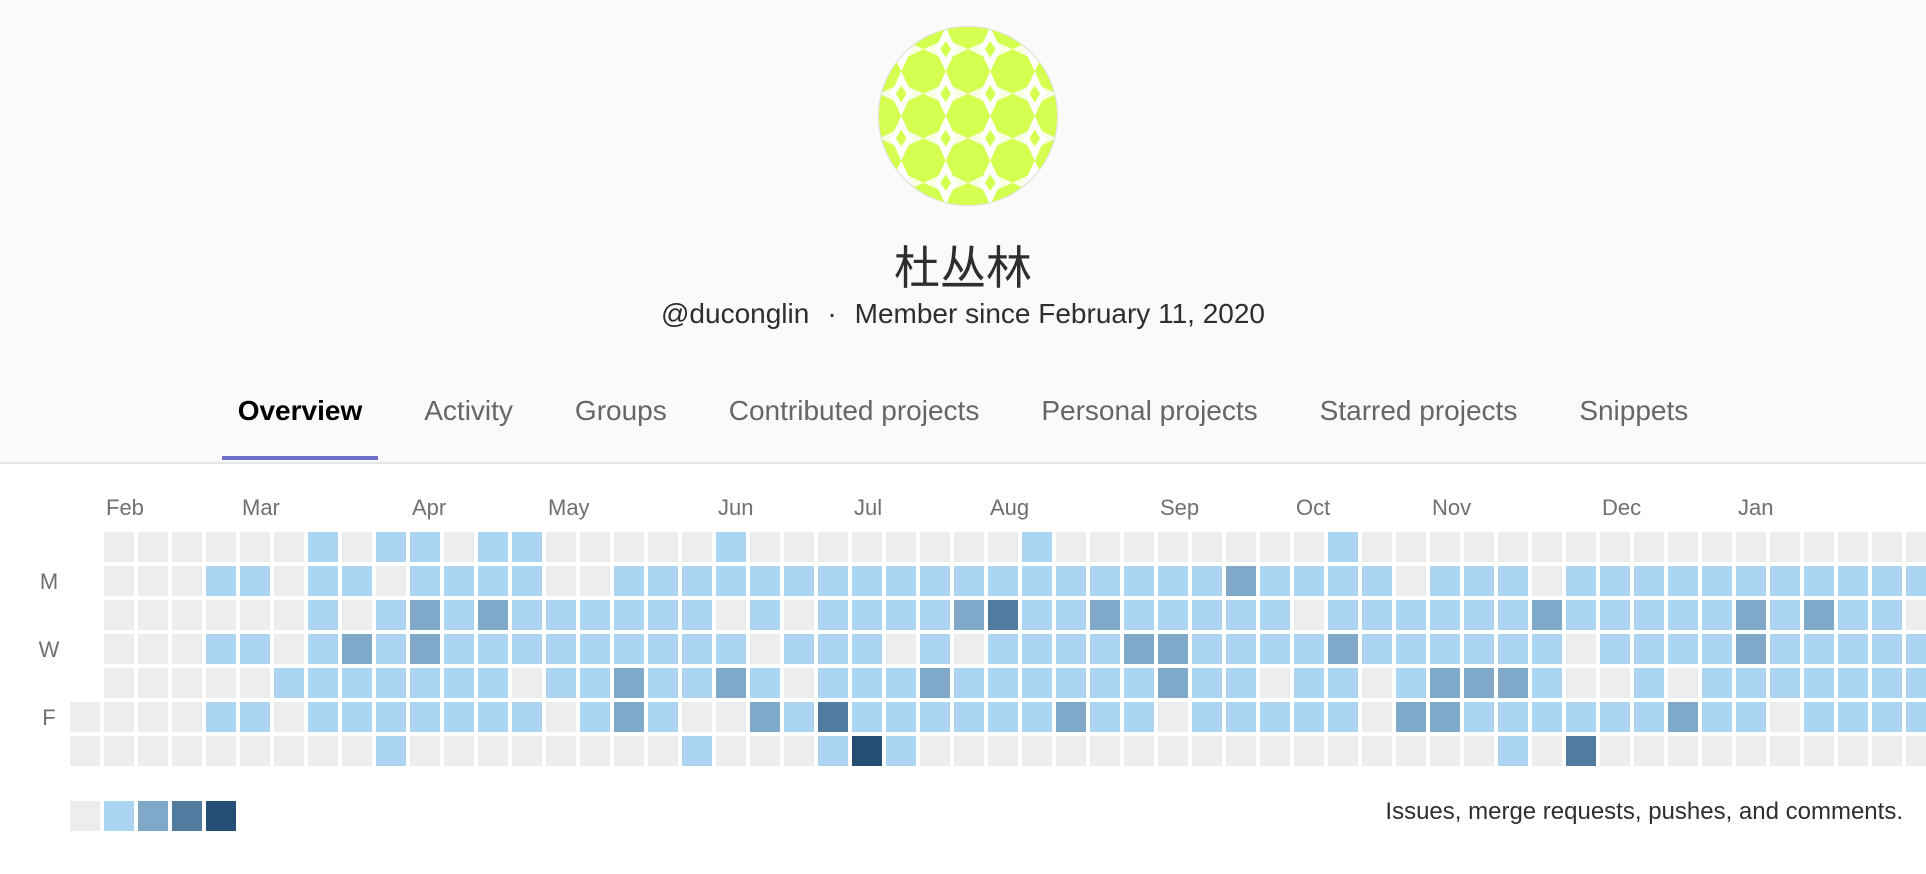 Image resolution: width=1926 pixels, height=874 pixels. I want to click on tab-starred-projects: Starred projects, so click(1418, 410).